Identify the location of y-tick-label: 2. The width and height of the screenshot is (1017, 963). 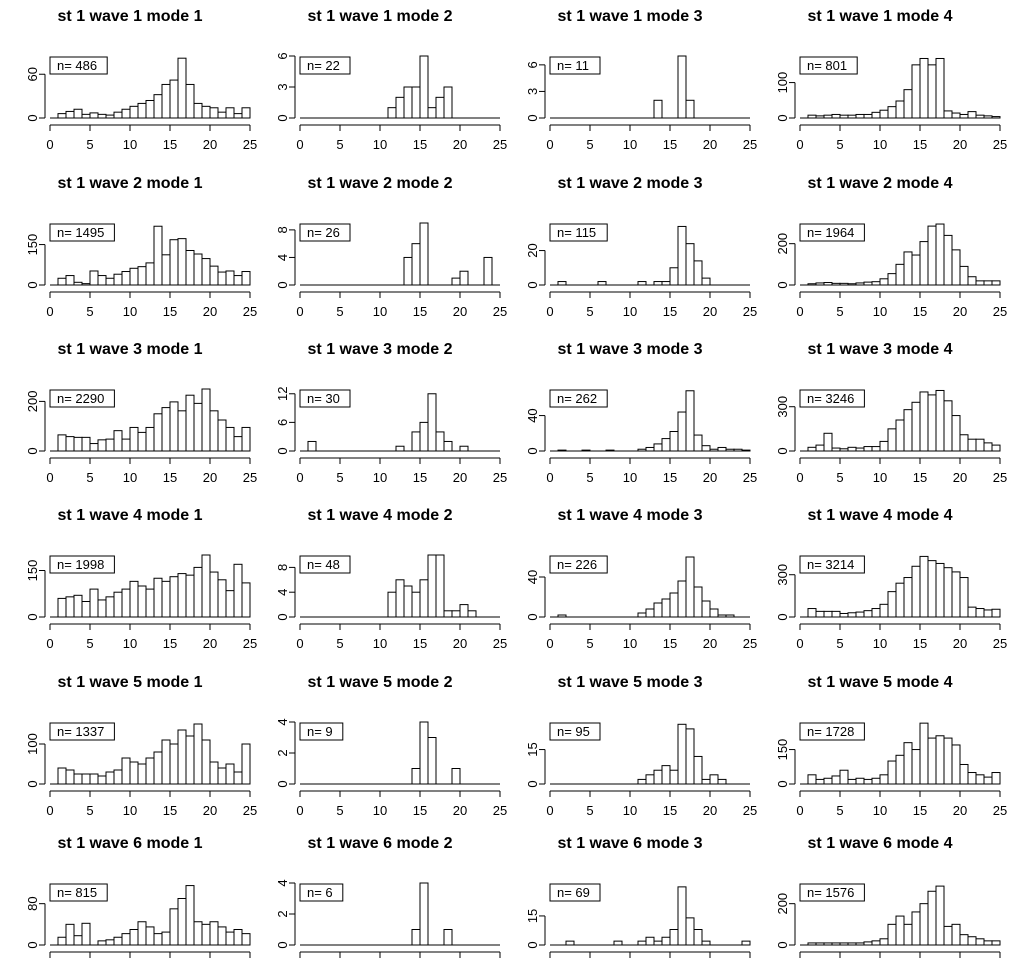
(282, 913).